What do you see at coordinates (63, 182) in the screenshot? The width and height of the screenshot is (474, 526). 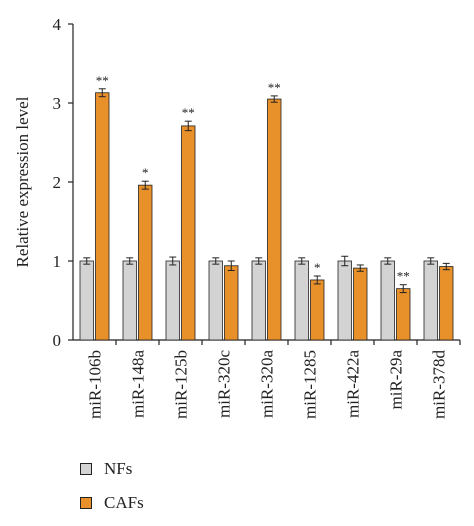 I see `y-axis: 0 1 2 3 4` at bounding box center [63, 182].